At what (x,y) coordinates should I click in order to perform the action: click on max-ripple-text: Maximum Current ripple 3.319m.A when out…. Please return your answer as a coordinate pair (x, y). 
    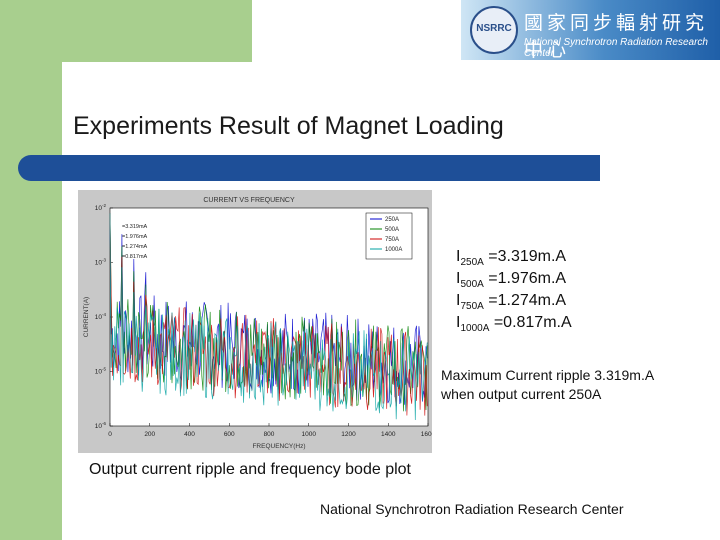
    Looking at the image, I should click on (547, 385).